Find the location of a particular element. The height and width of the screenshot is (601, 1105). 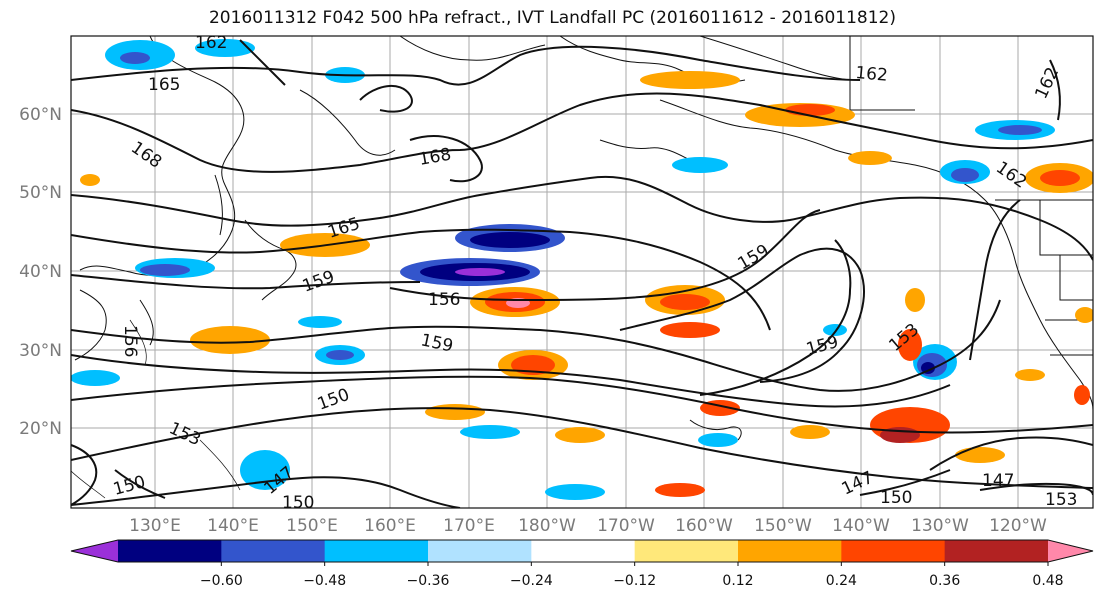

lat-label: 30°N is located at coordinates (40, 351).